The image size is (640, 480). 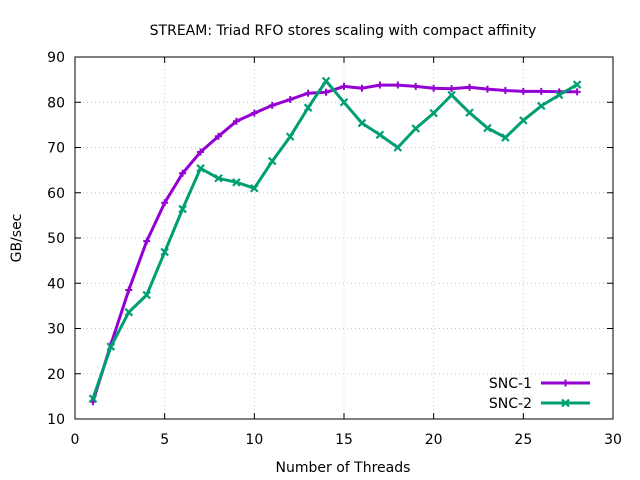 What do you see at coordinates (523, 440) in the screenshot?
I see `x-tick-label: 25` at bounding box center [523, 440].